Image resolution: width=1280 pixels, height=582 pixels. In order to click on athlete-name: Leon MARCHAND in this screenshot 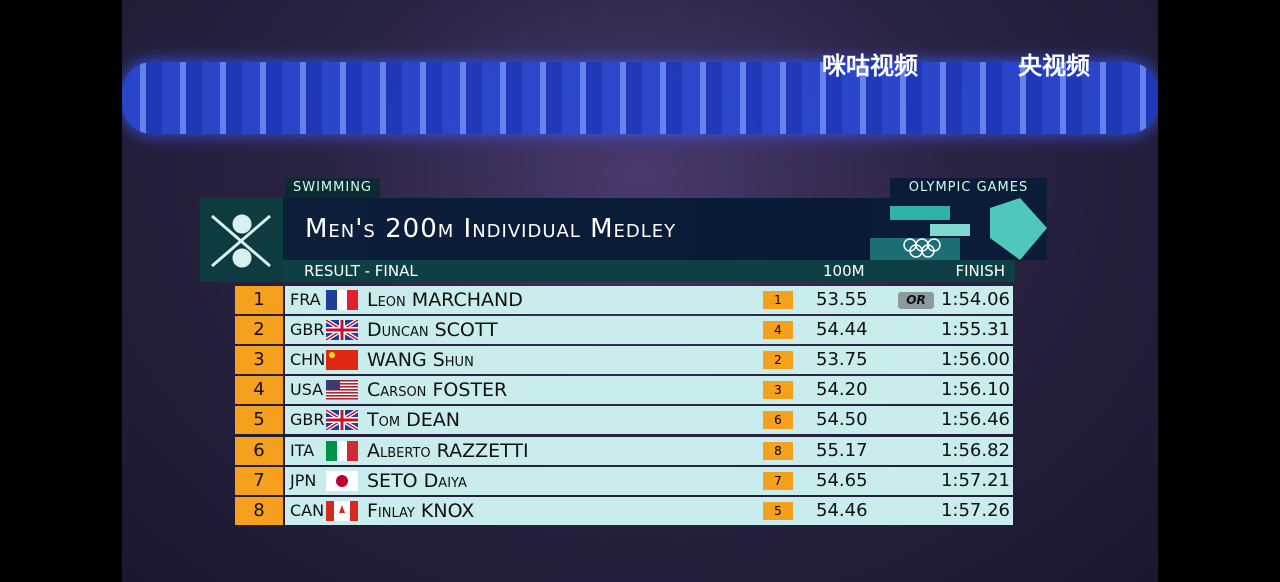, I will do `click(445, 300)`.